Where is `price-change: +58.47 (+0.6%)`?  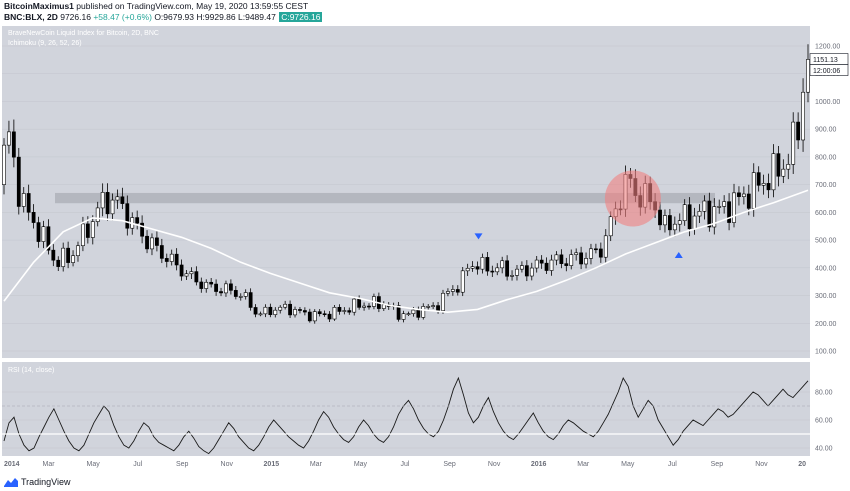 price-change: +58.47 (+0.6%) is located at coordinates (122, 17).